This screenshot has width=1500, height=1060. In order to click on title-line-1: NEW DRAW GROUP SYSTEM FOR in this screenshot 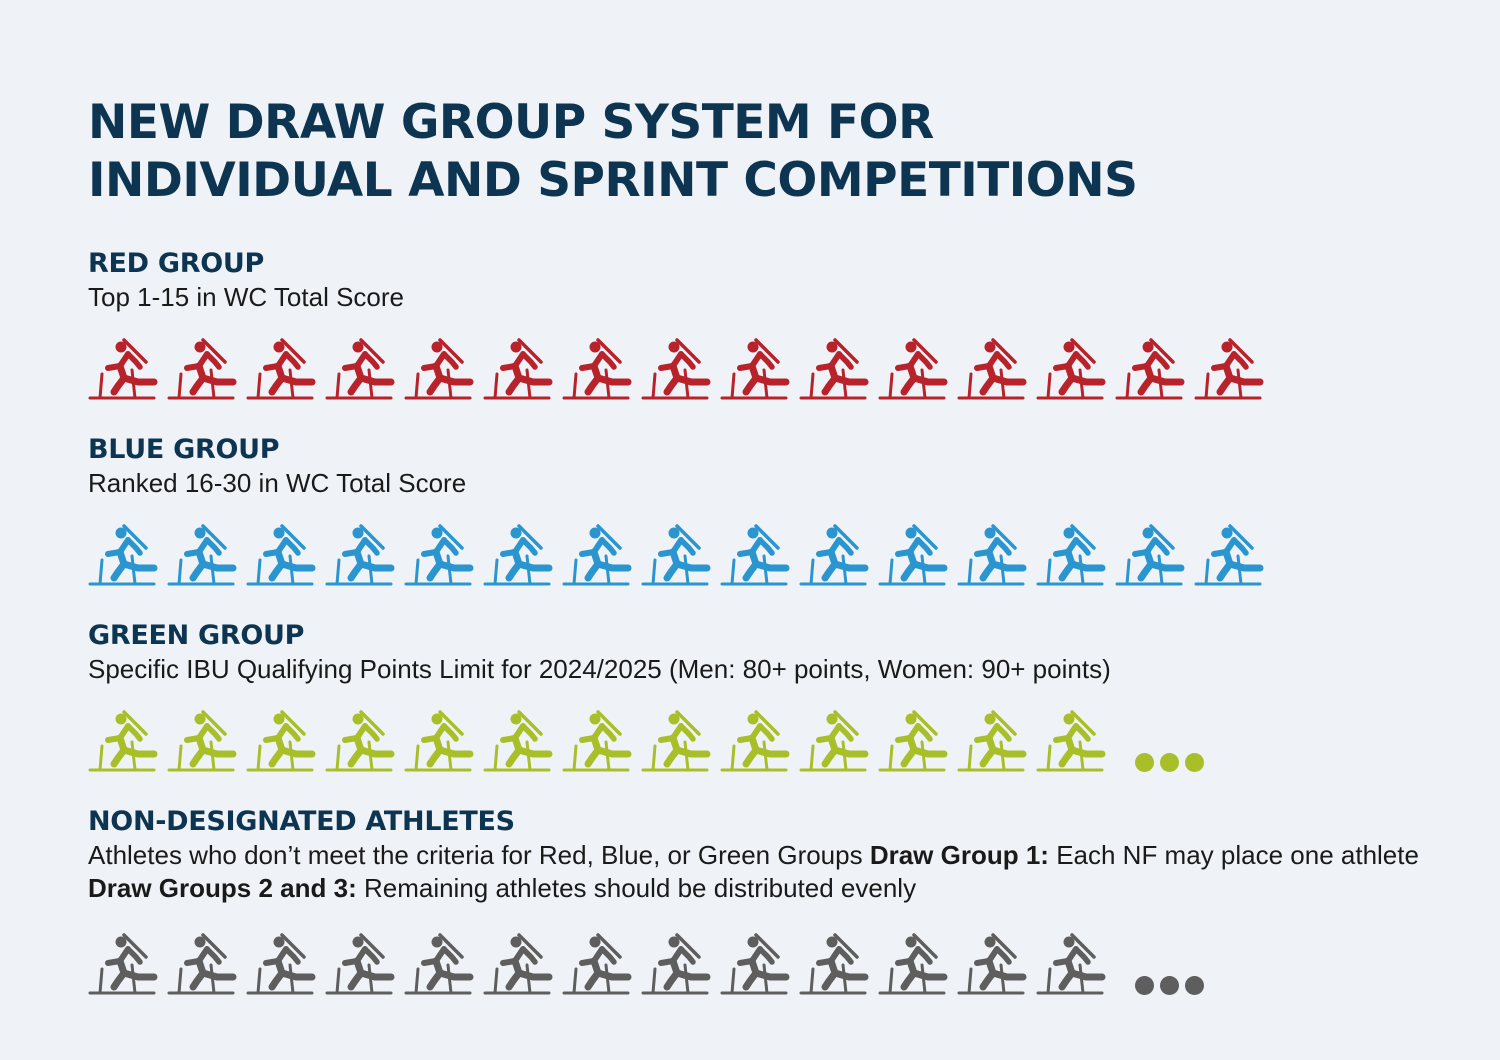, I will do `click(511, 122)`.